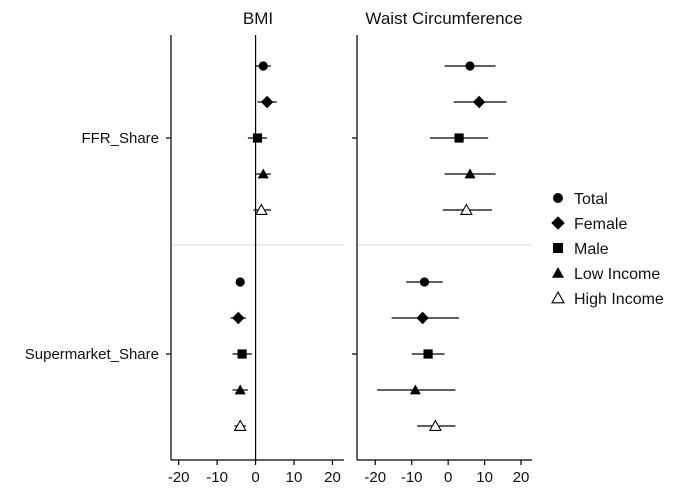 Image resolution: width=688 pixels, height=492 pixels. What do you see at coordinates (92, 354) in the screenshot?
I see `row-group-label-supermarket-share: Supermarket_Share` at bounding box center [92, 354].